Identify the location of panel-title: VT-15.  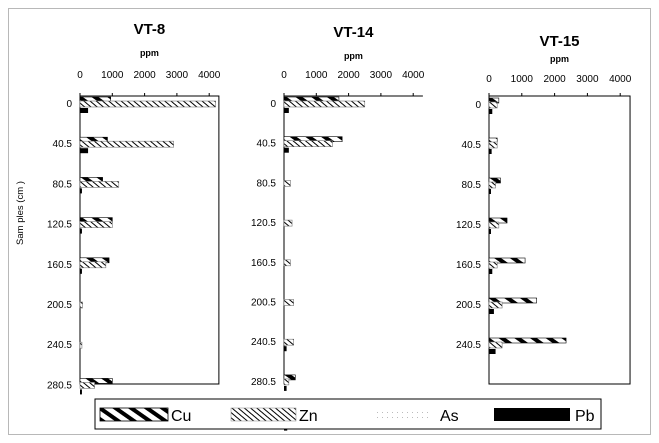
(560, 41).